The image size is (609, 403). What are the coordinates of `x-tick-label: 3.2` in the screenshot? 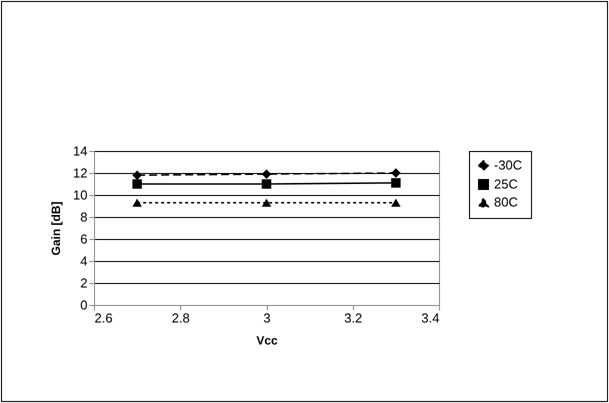 It's located at (353, 318).